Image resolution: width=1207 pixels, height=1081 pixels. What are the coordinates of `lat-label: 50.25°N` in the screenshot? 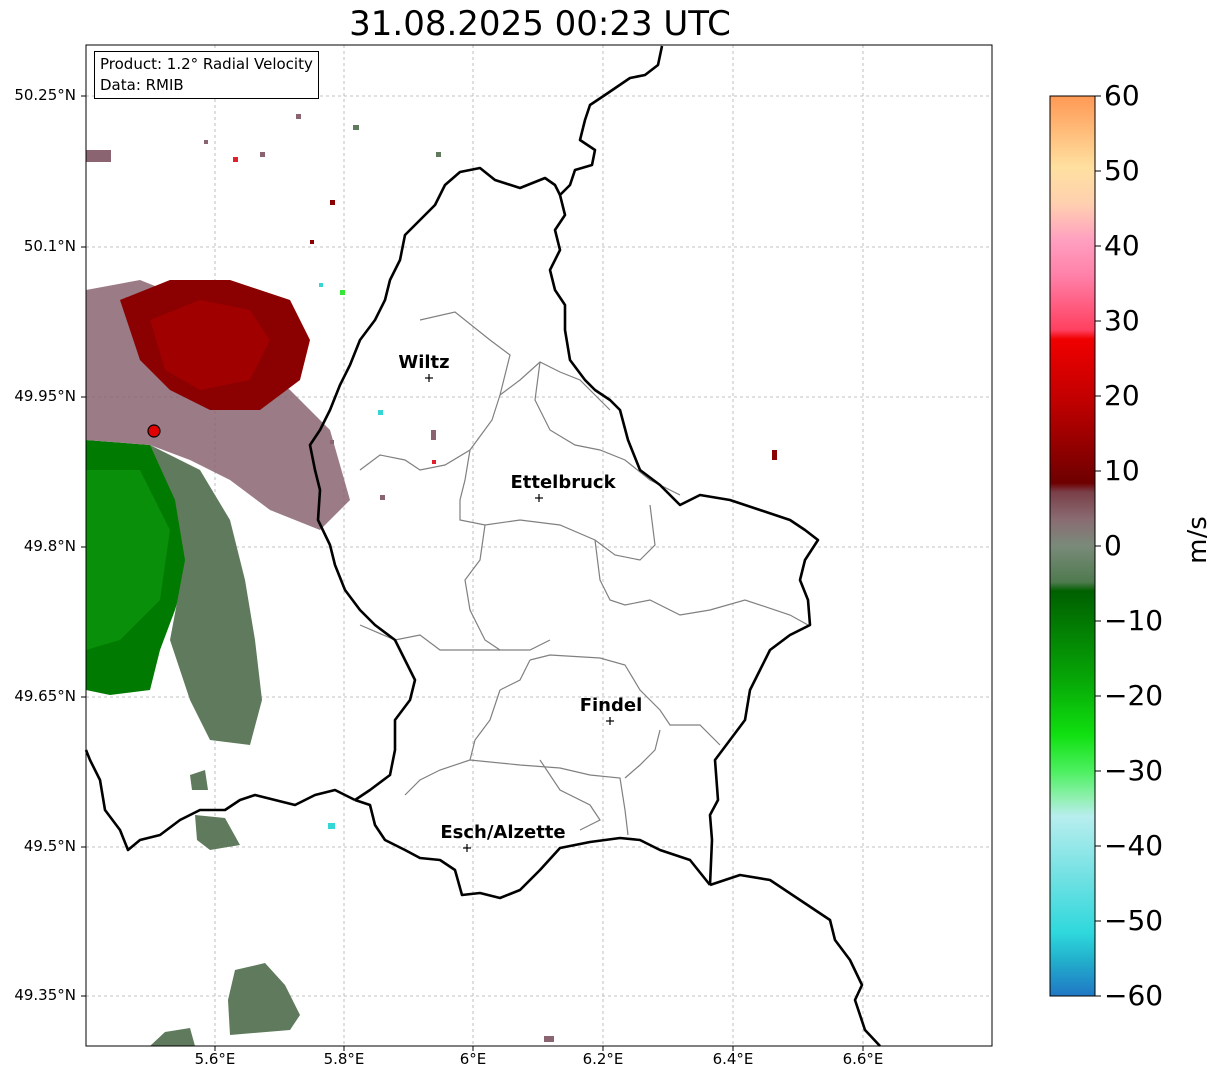 It's located at (45, 95).